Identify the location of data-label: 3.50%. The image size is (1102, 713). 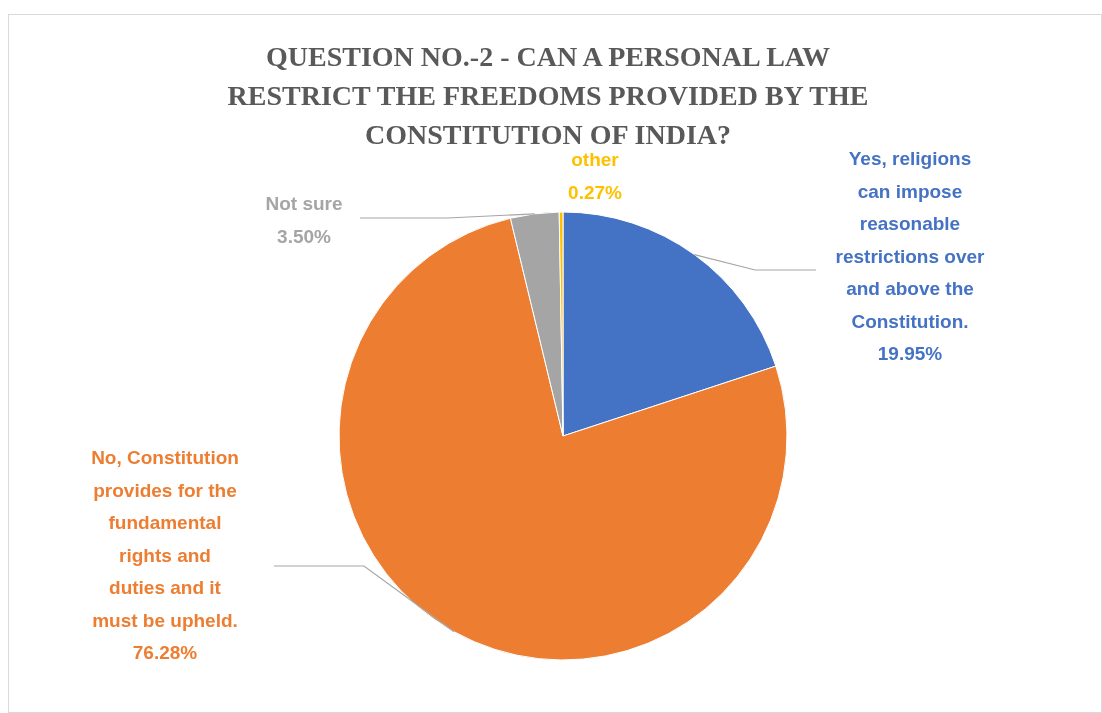
(304, 236).